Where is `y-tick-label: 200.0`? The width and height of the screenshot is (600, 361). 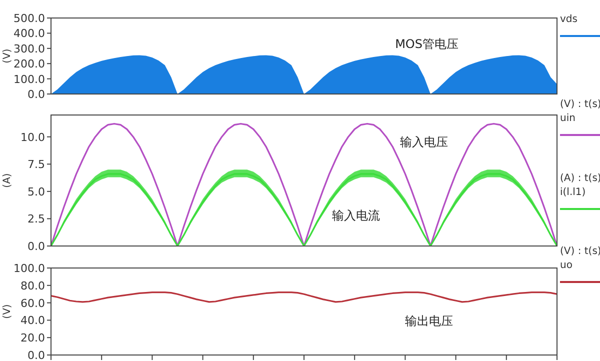 y-tick-label: 200.0 is located at coordinates (29, 64).